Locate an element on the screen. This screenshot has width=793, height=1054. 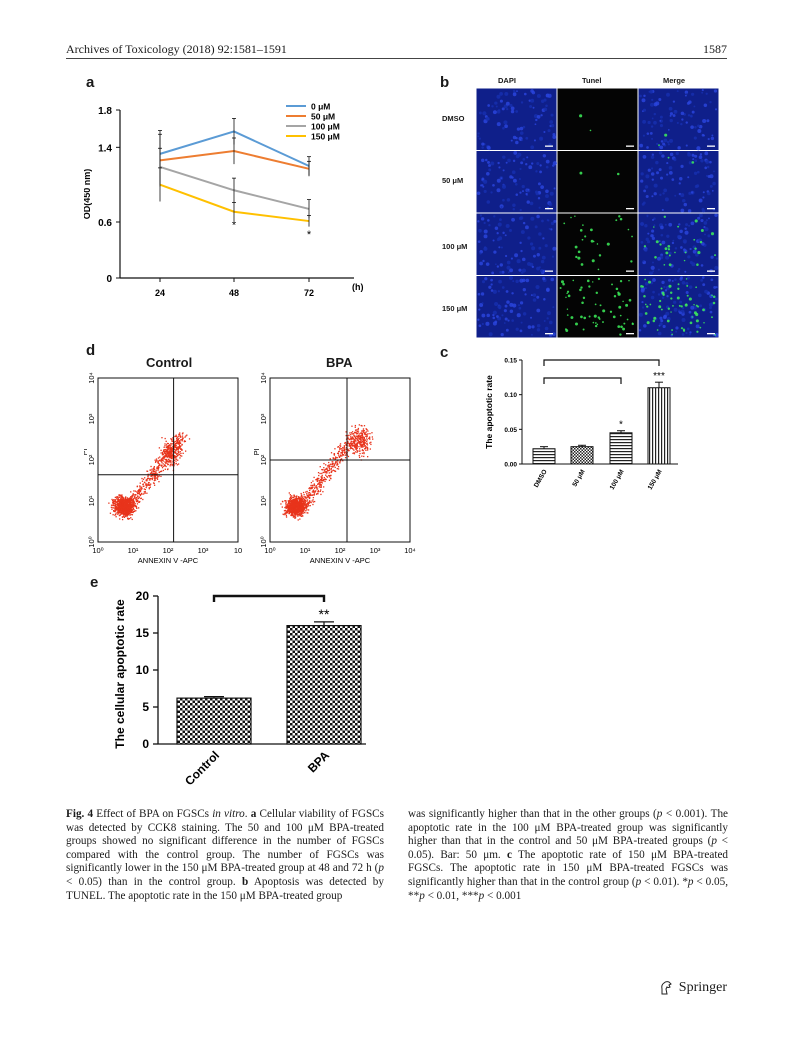
y-axis-label: OD(450 nm) is located at coordinates (88, 194).